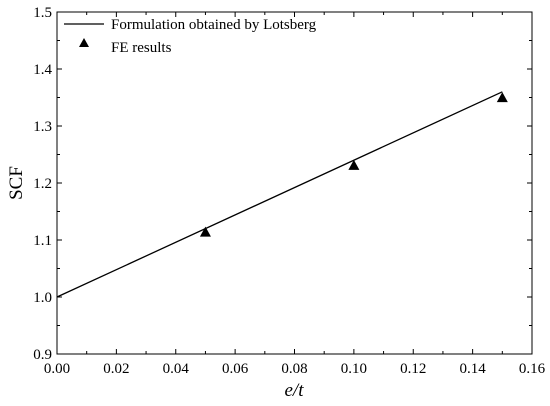 This screenshot has width=550, height=406. What do you see at coordinates (42, 127) in the screenshot?
I see `y-tick-label: 1.3` at bounding box center [42, 127].